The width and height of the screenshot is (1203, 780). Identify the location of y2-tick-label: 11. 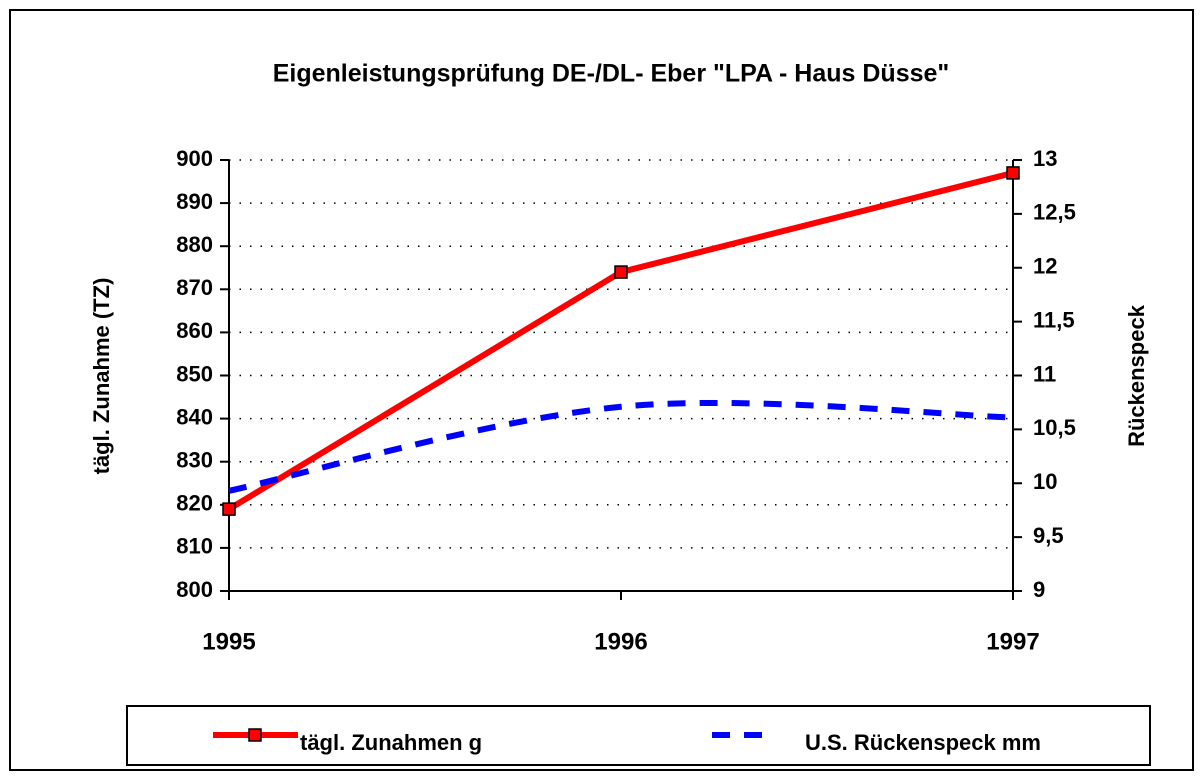
(1044, 373).